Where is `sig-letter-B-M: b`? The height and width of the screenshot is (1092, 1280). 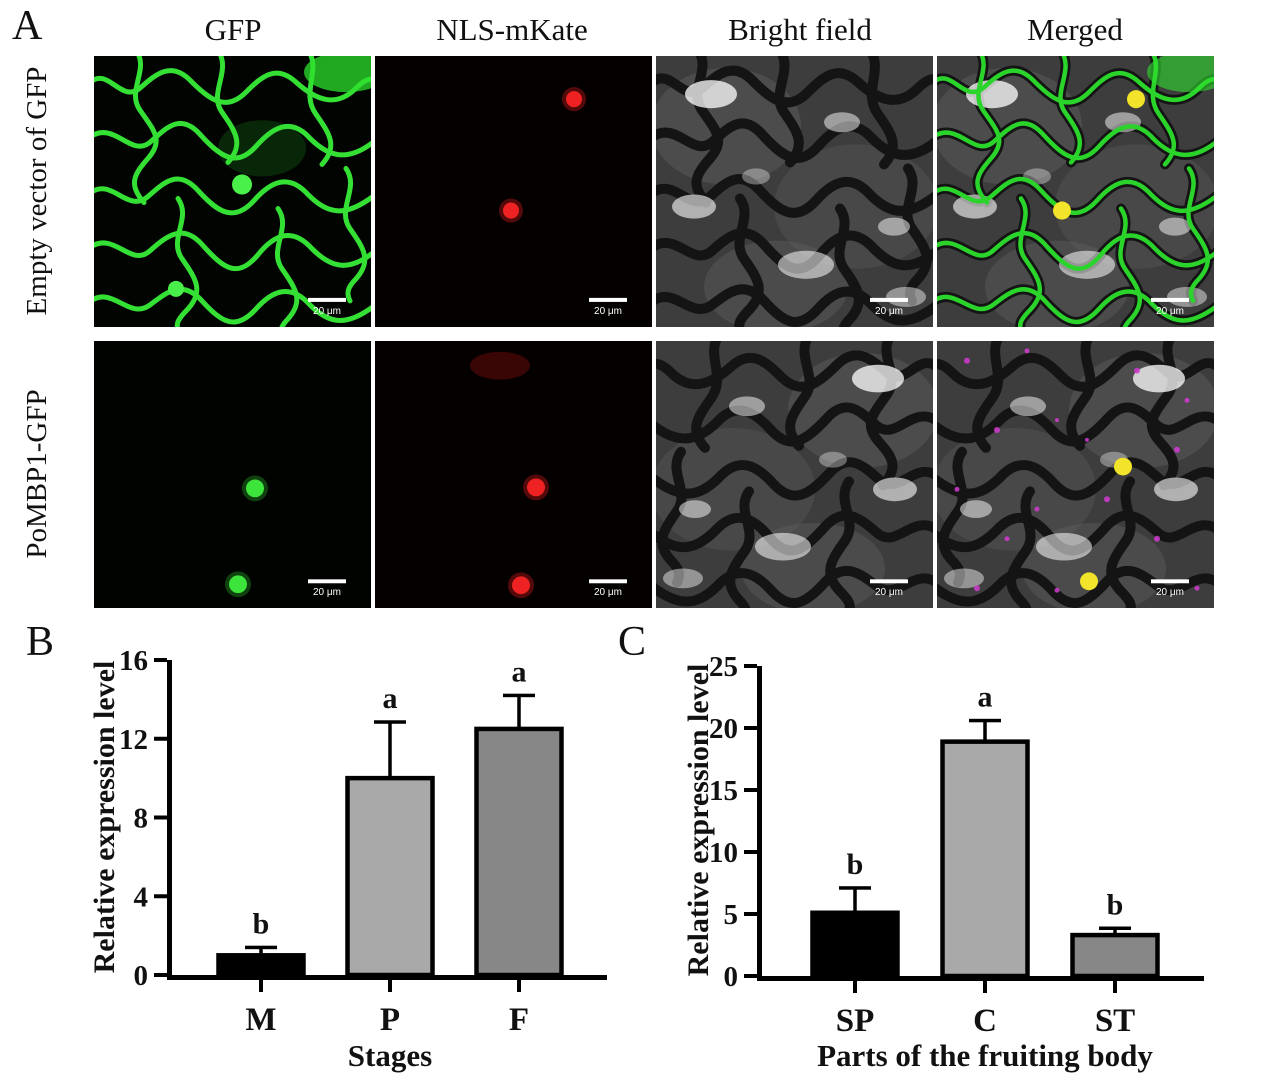 sig-letter-B-M: b is located at coordinates (261, 923).